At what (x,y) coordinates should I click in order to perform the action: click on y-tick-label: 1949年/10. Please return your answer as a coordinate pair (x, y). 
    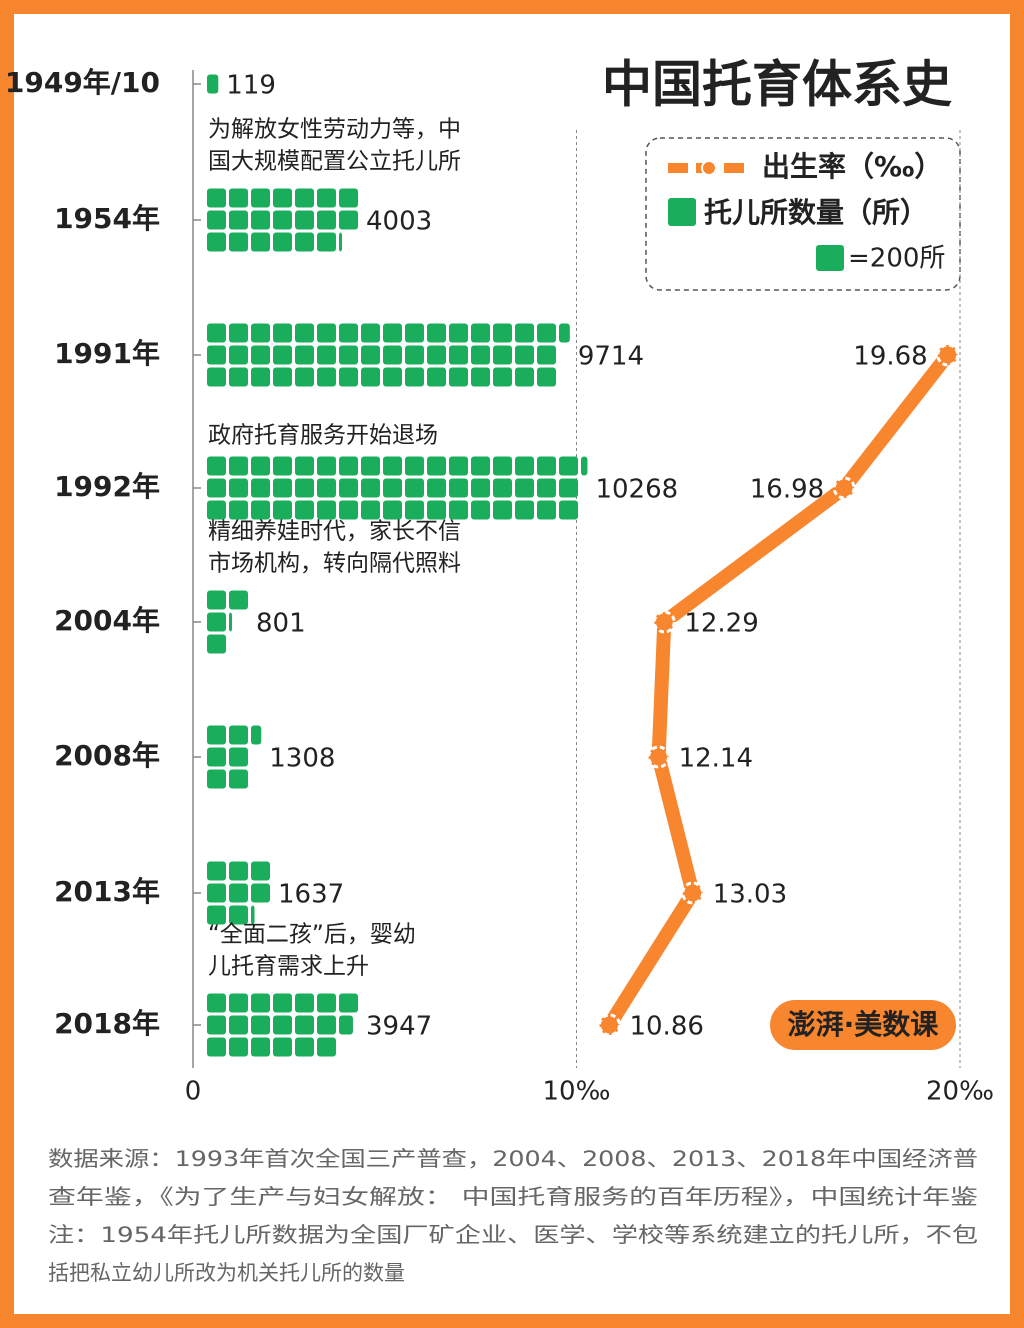
    Looking at the image, I should click on (82, 82).